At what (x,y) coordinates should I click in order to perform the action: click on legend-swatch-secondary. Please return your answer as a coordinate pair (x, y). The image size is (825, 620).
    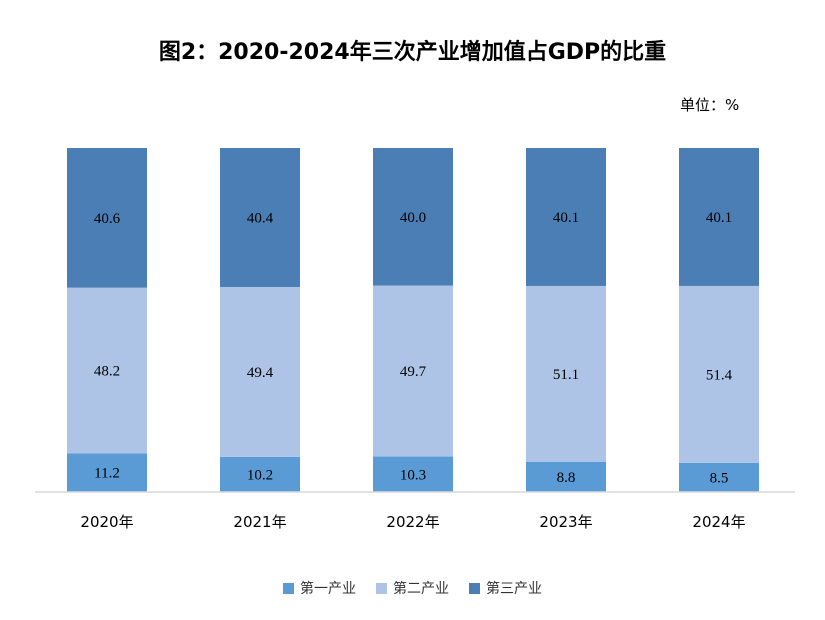
    Looking at the image, I should click on (381, 588).